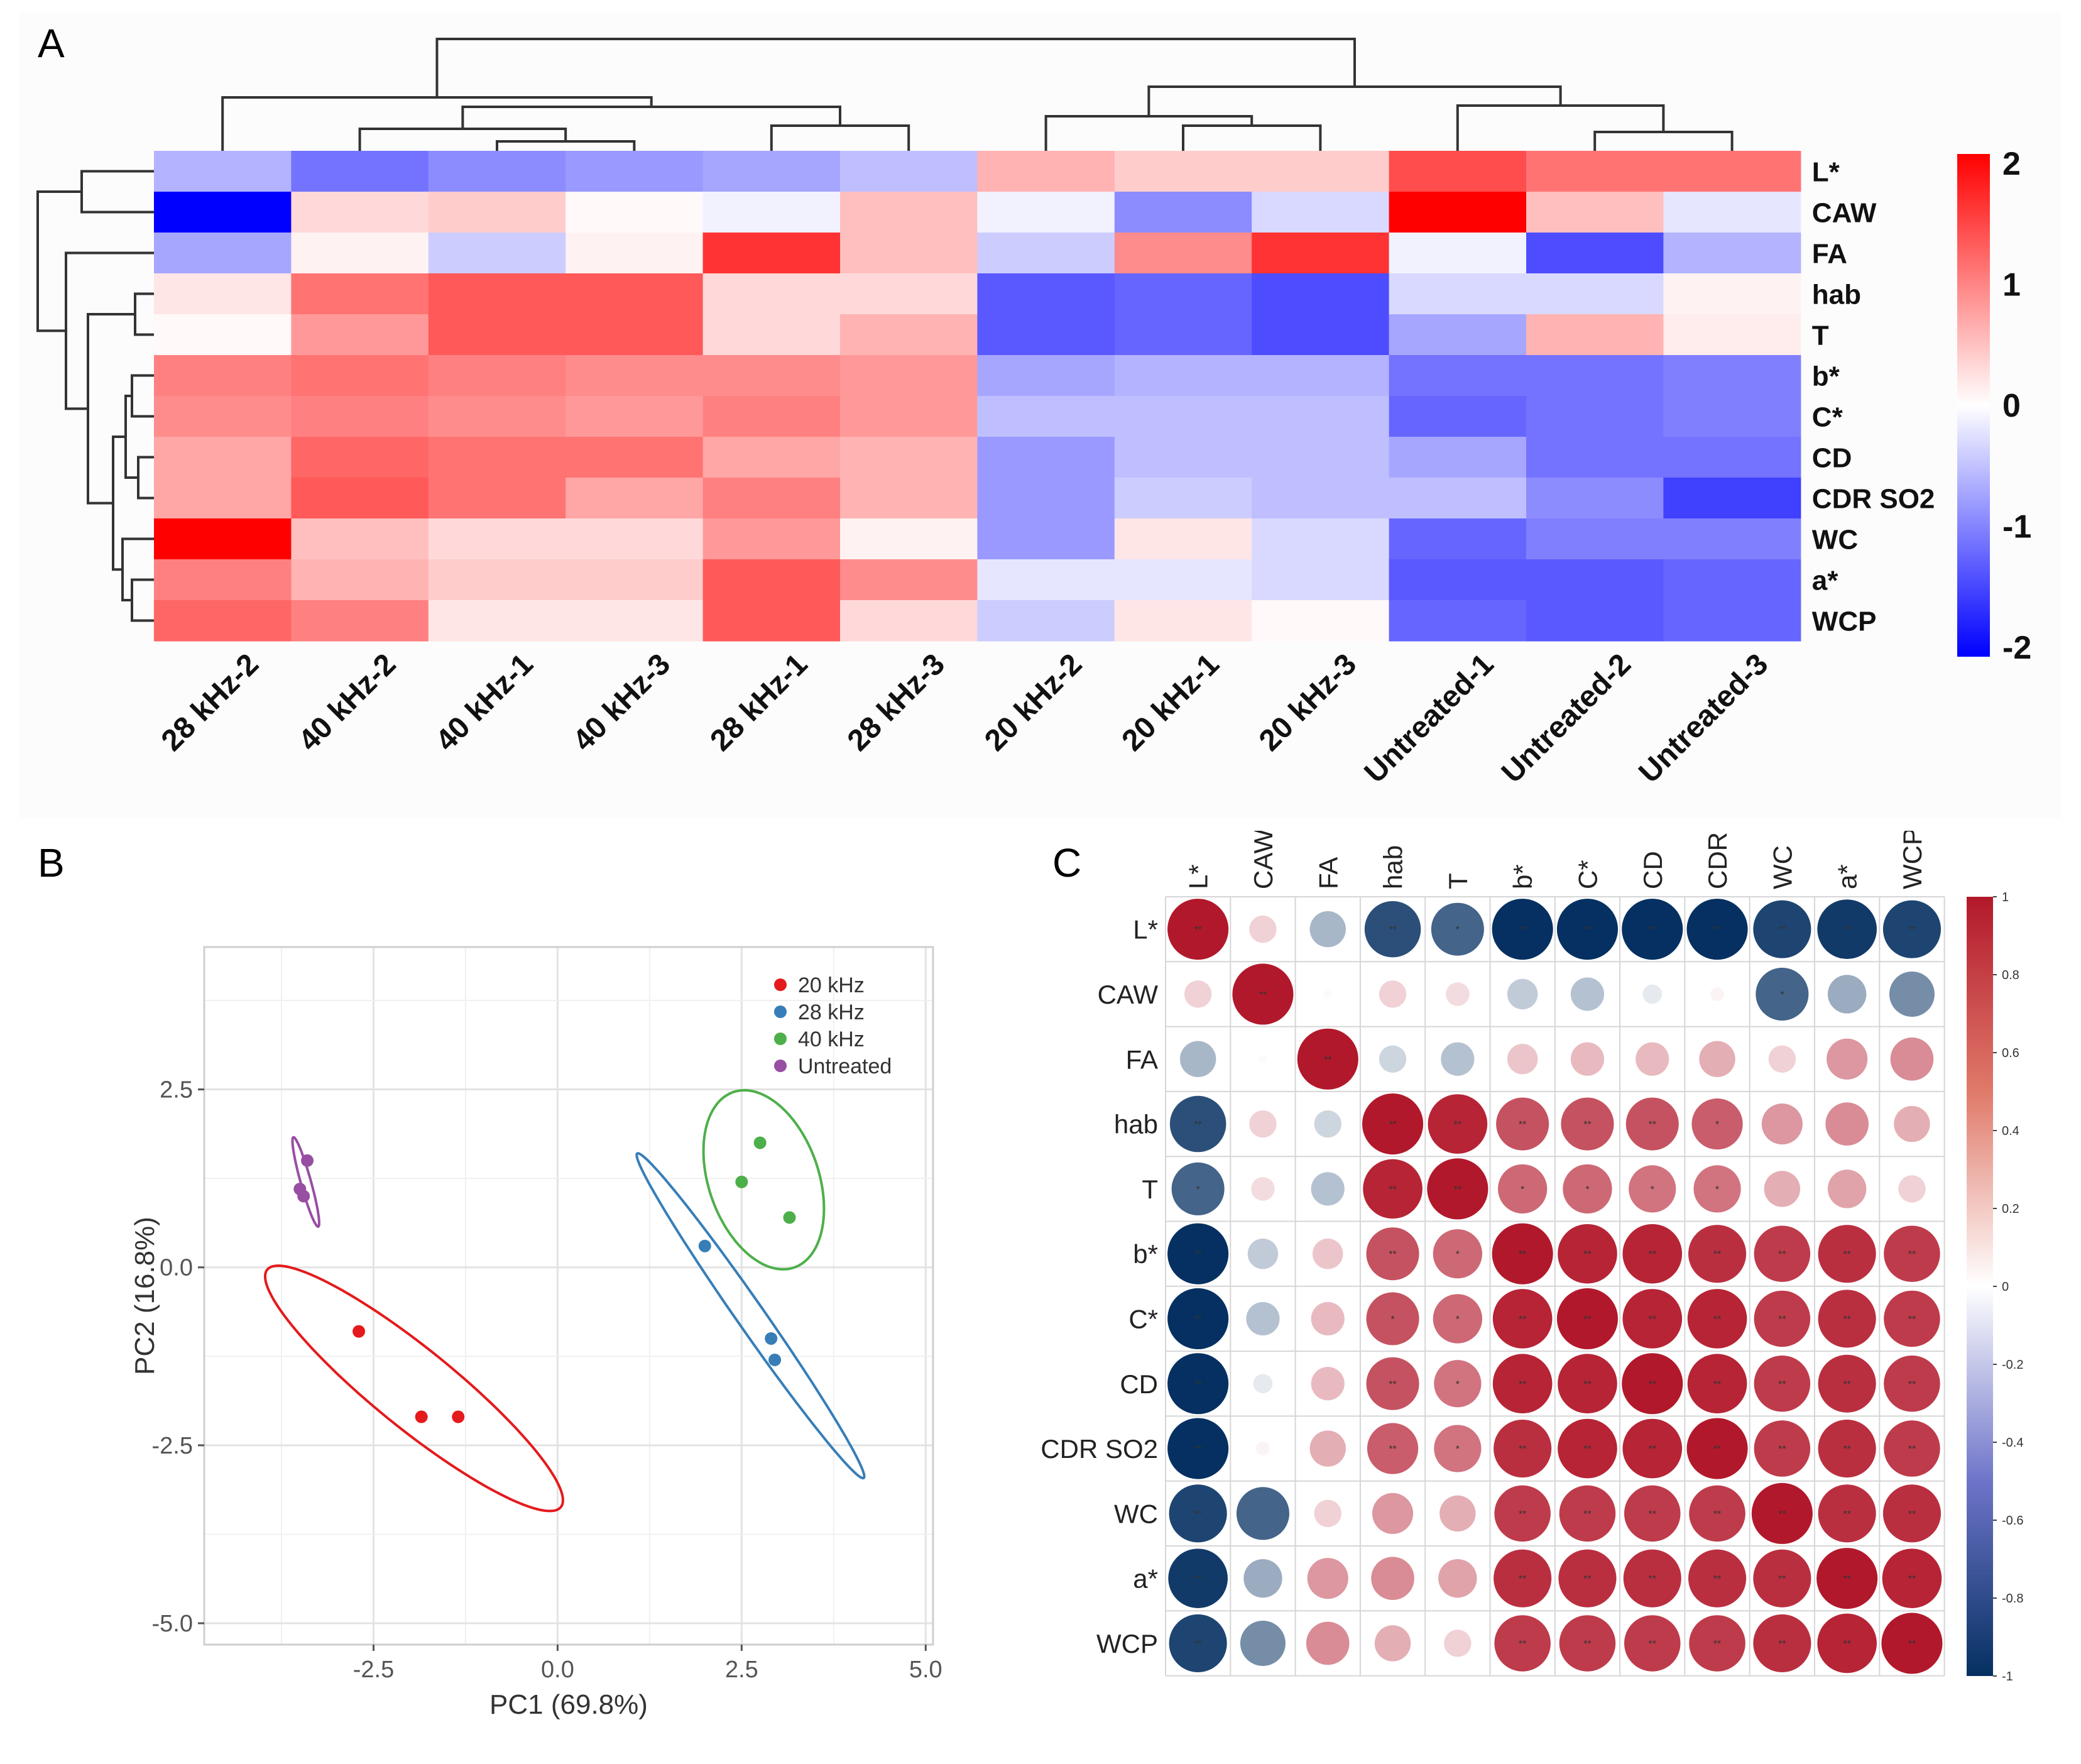  What do you see at coordinates (1717, 860) in the screenshot?
I see `correlation-column-label: CDR SO2` at bounding box center [1717, 860].